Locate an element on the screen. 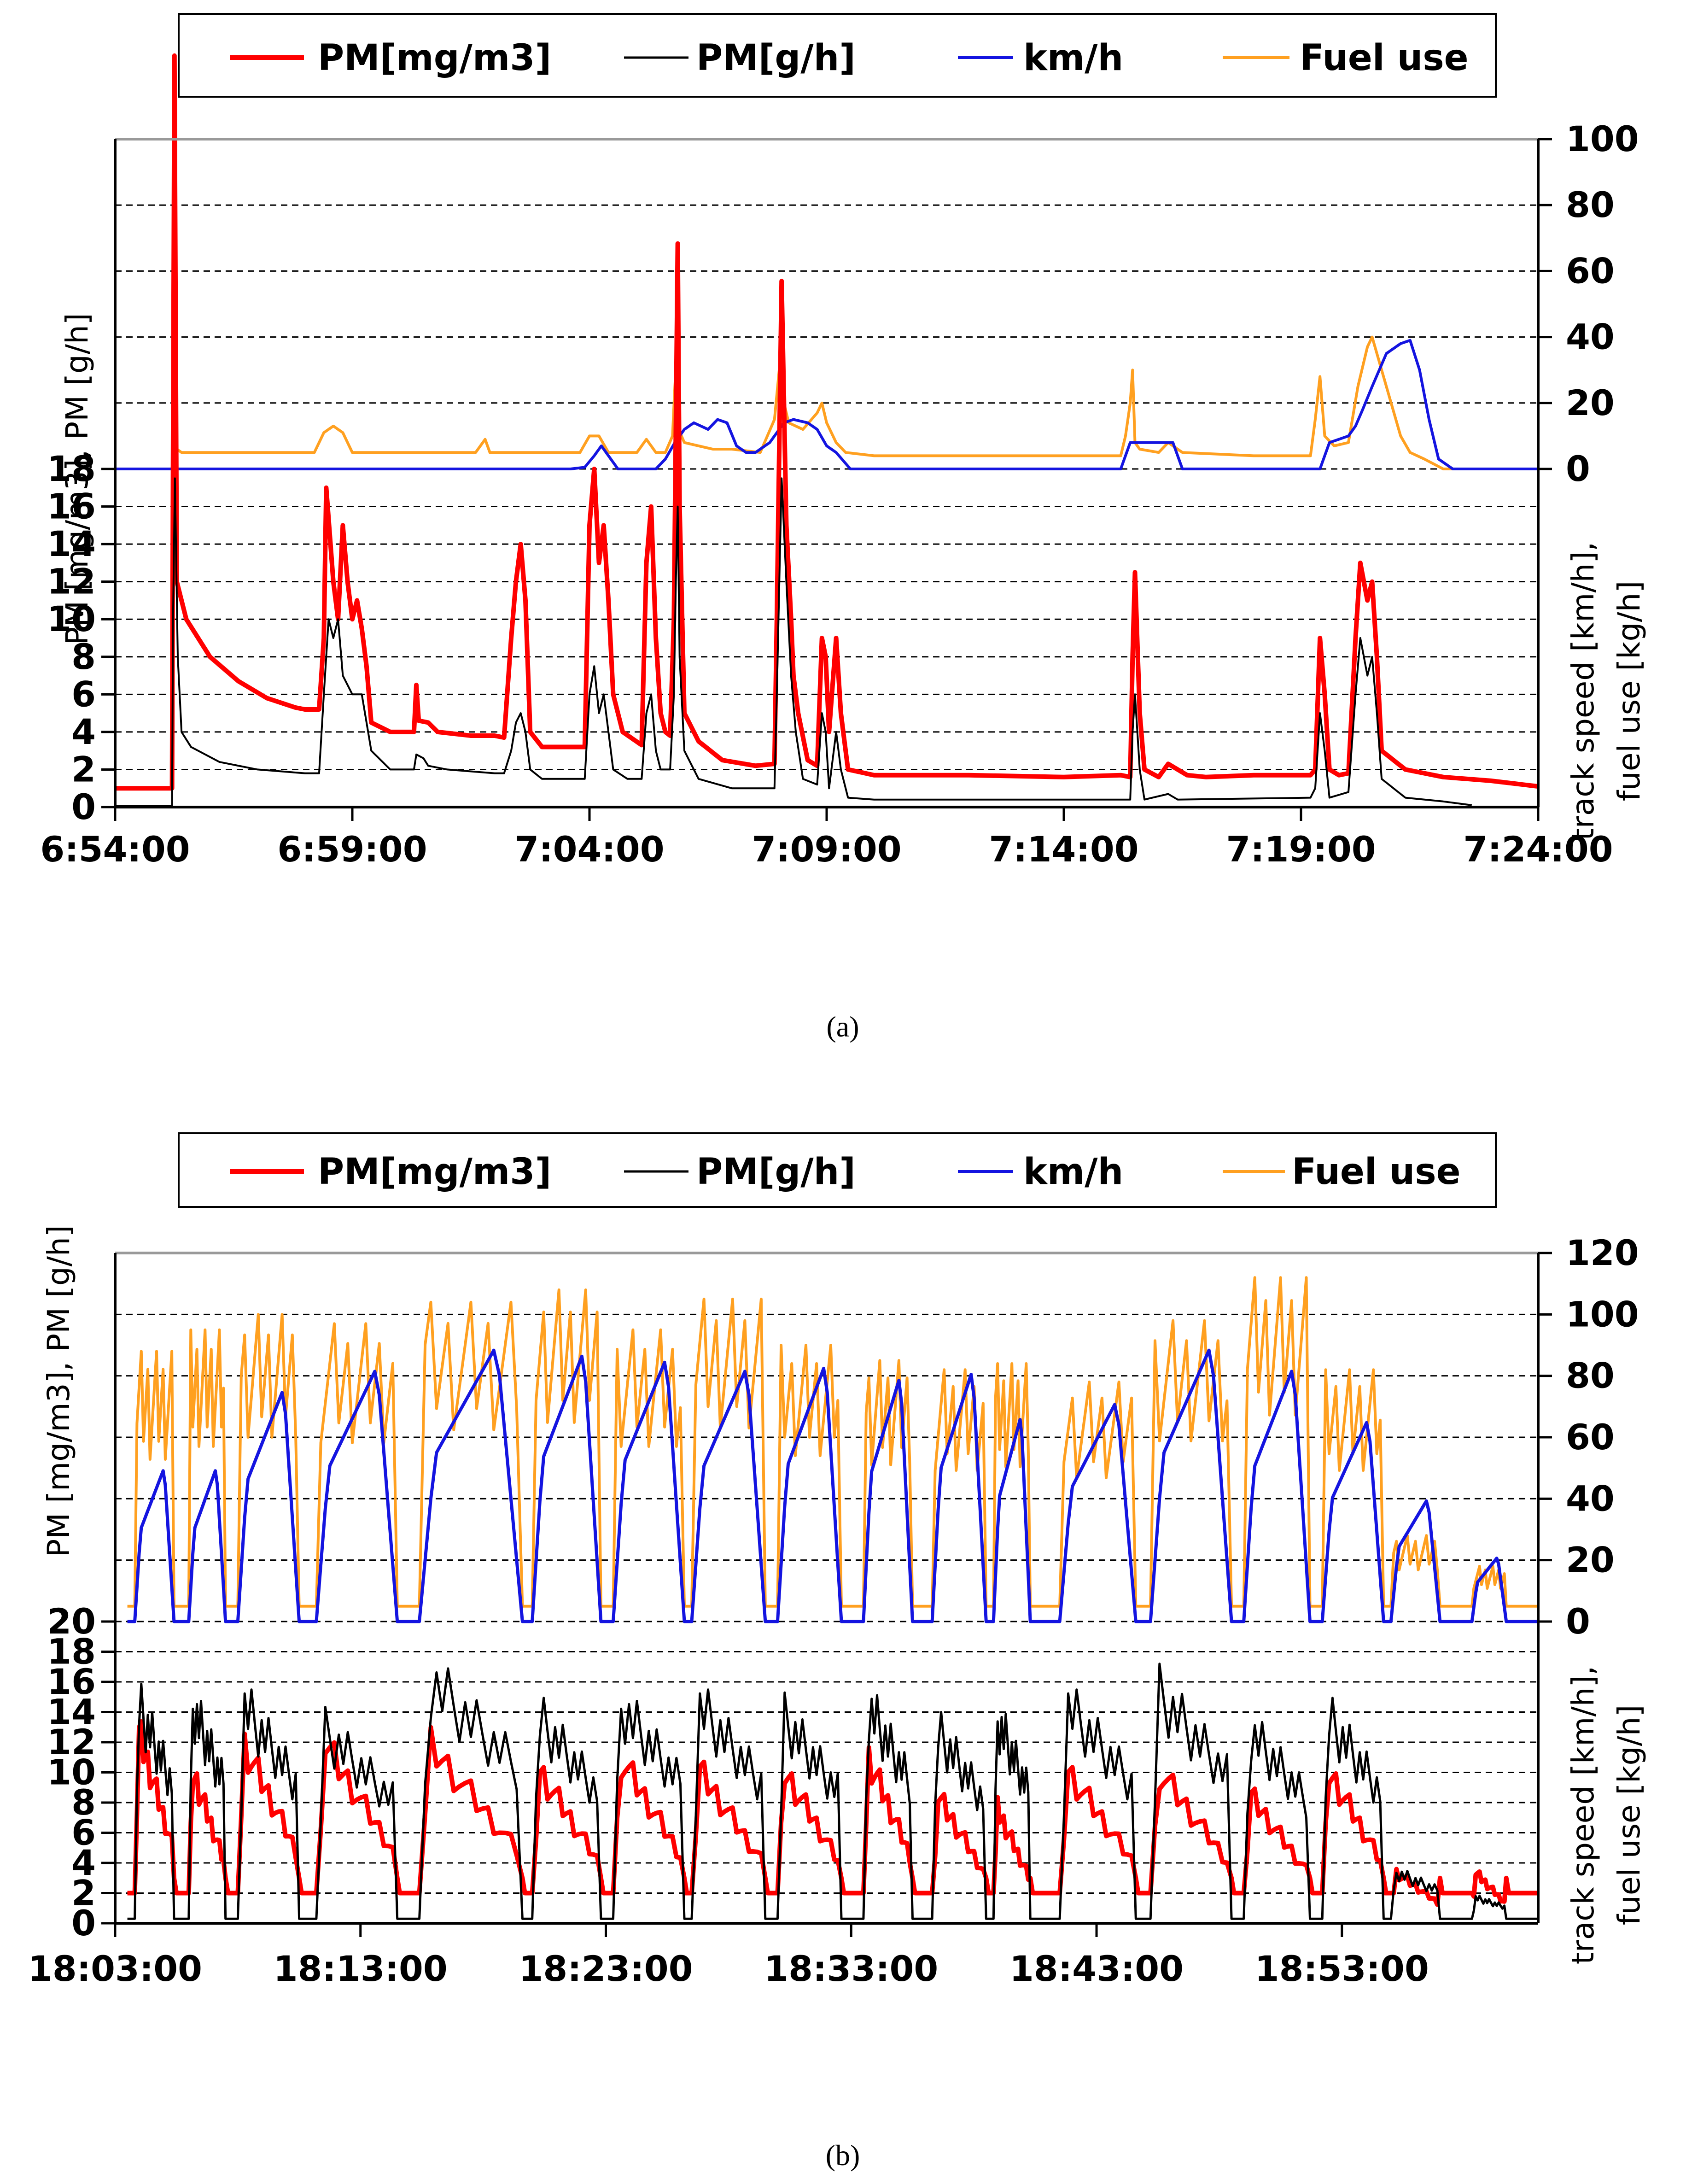 This screenshot has width=1686, height=2184. tick-label-x-a-1: 6:59:00 is located at coordinates (352, 849).